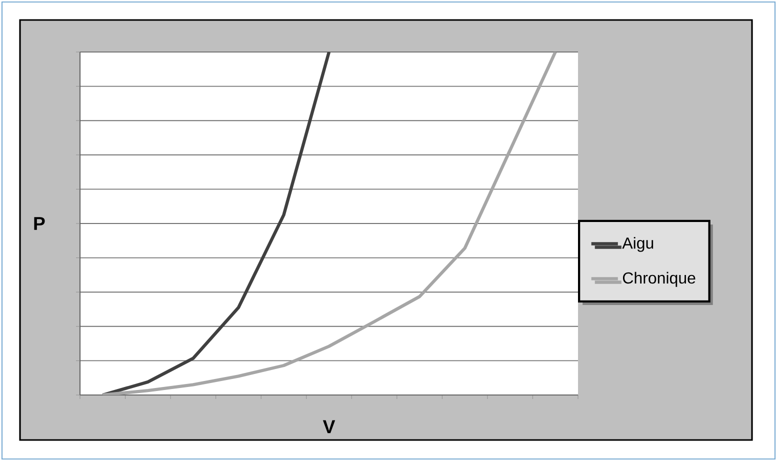 The height and width of the screenshot is (461, 777). What do you see at coordinates (39, 223) in the screenshot?
I see `y-axis-title: P` at bounding box center [39, 223].